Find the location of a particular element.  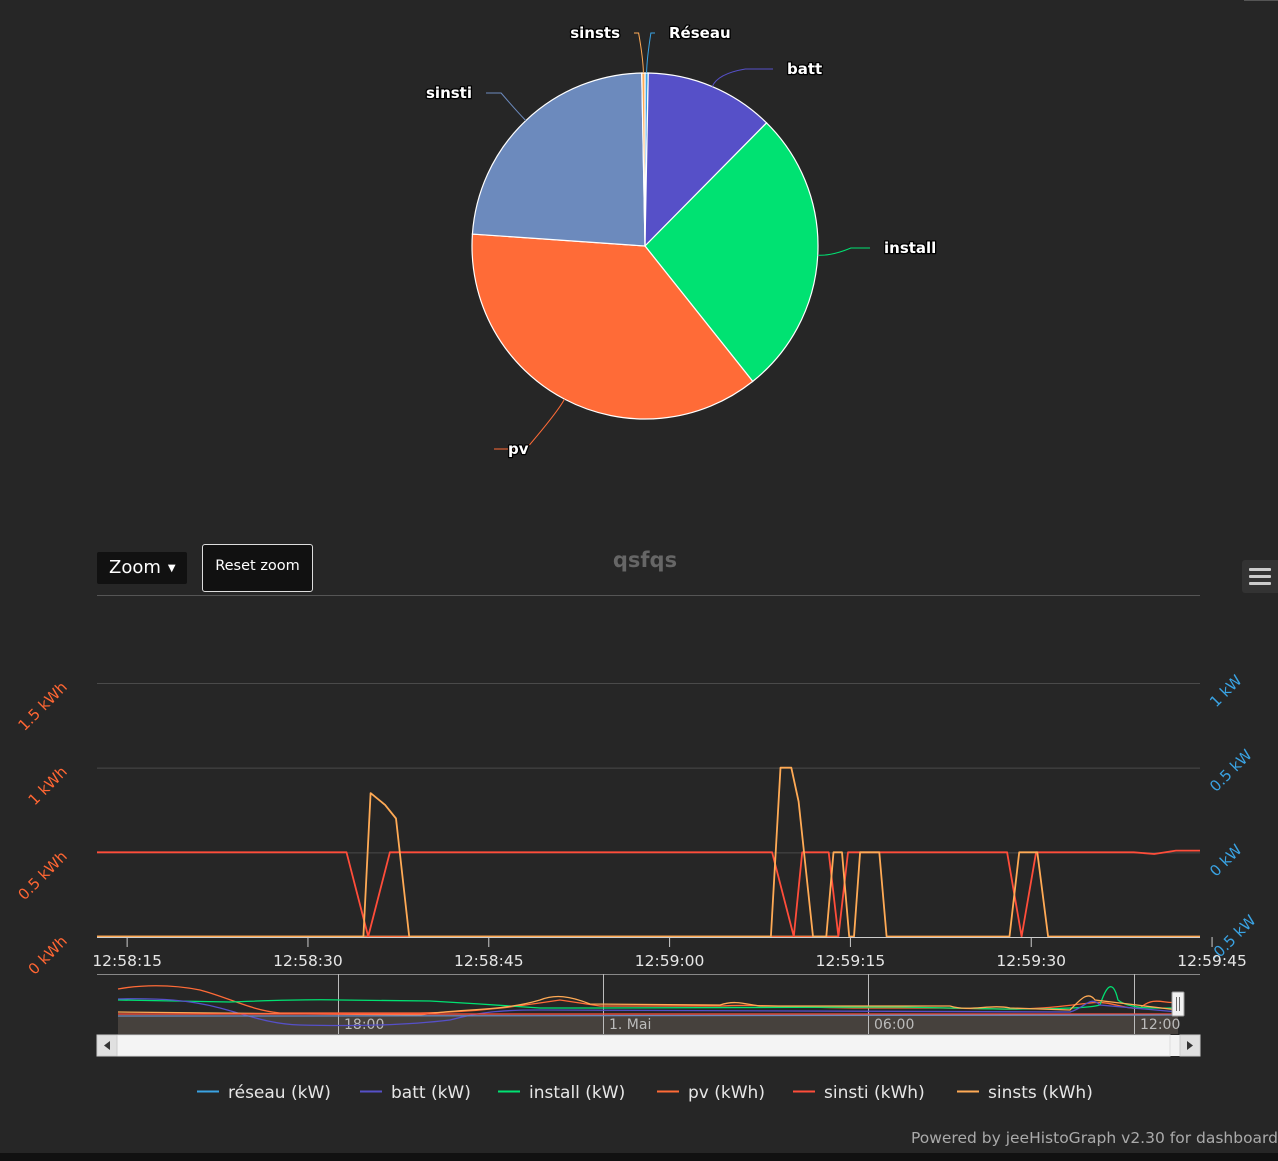

scrollbar is located at coordinates (648, 1045).